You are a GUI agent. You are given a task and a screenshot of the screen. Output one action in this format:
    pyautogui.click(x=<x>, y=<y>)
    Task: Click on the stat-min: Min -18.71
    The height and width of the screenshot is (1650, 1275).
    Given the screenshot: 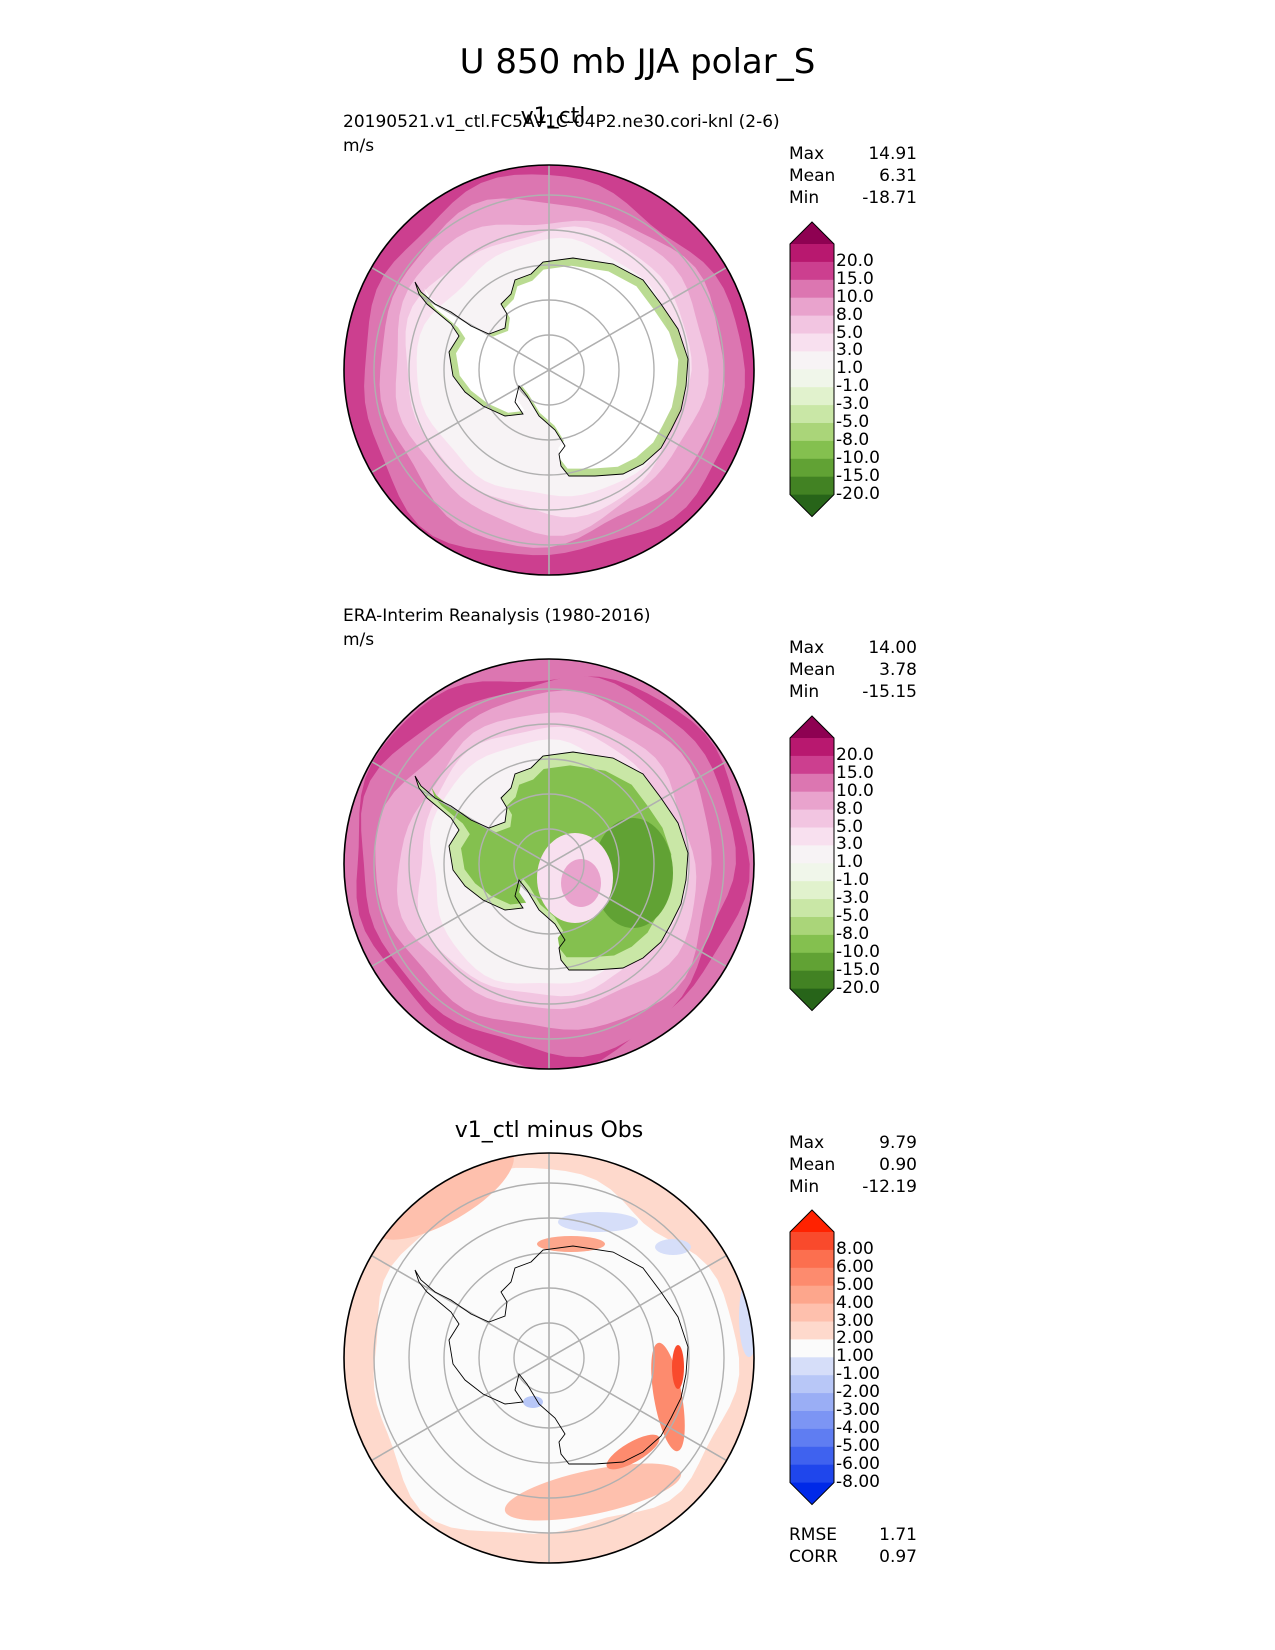 What is the action you would take?
    pyautogui.click(x=853, y=198)
    